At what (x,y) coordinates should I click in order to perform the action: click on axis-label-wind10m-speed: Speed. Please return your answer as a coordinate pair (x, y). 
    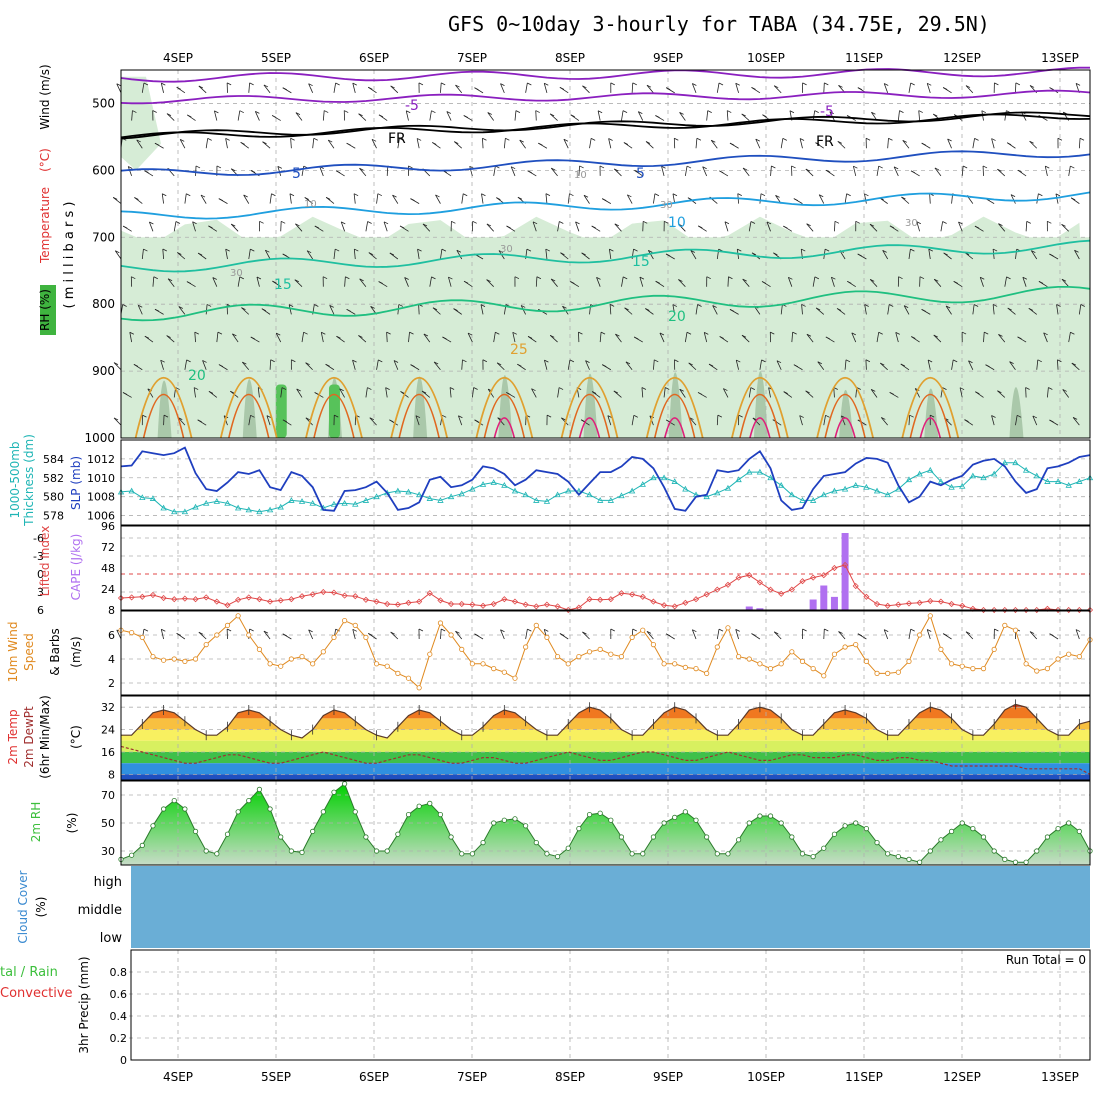
    Looking at the image, I should click on (29, 652).